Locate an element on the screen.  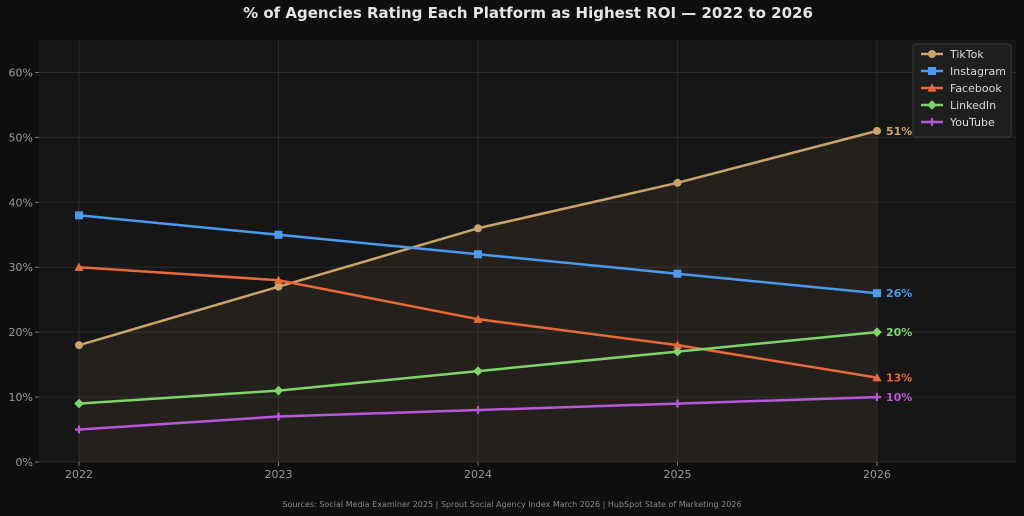
legend-item-facebook: Facebook is located at coordinates (961, 88).